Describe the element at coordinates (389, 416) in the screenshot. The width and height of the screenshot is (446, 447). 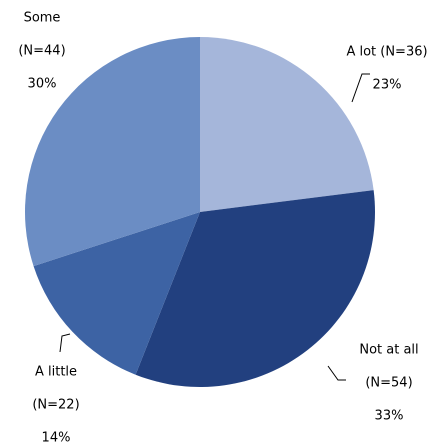
I see `value-label: 33%` at that location.